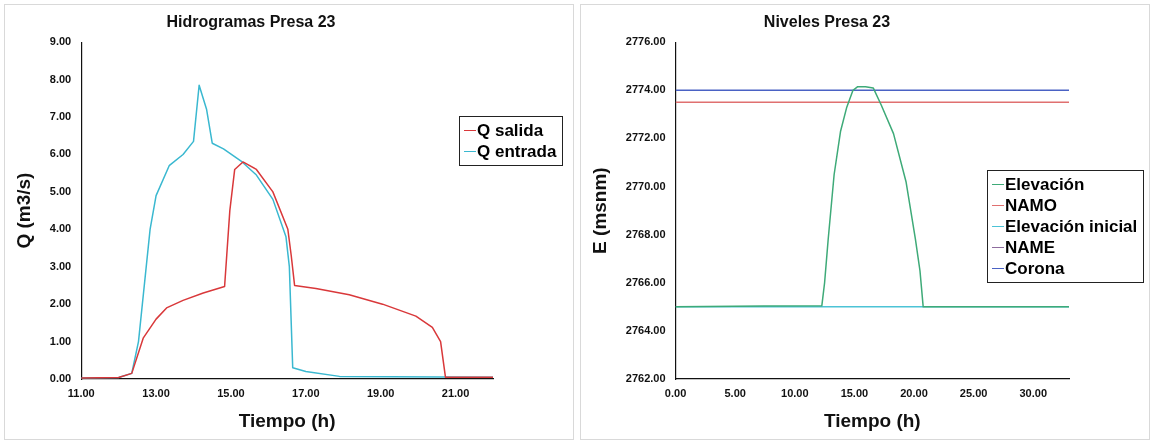  Describe the element at coordinates (675, 392) in the screenshot. I see `x-tick-label: 0.00` at that location.